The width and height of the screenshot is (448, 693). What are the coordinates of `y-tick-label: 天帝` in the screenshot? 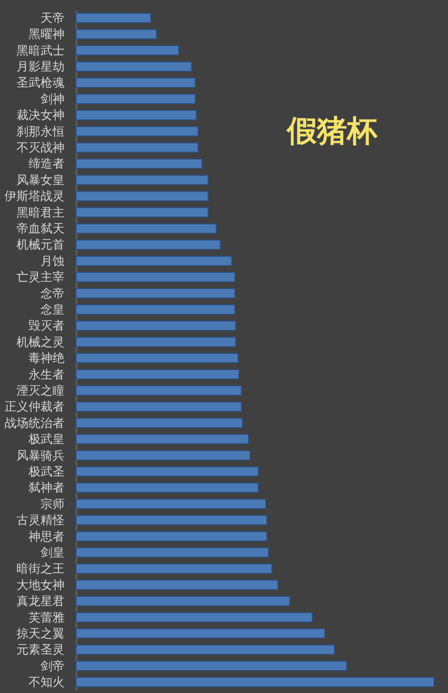 It's located at (52, 17).